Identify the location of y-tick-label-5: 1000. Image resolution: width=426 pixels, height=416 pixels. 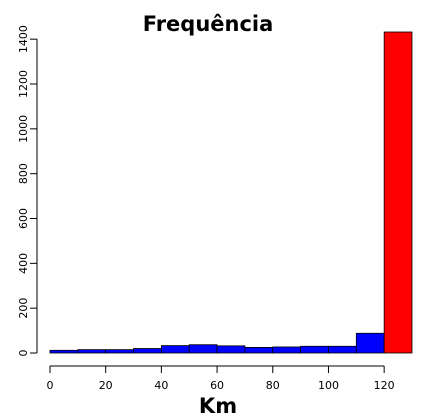
(23, 129).